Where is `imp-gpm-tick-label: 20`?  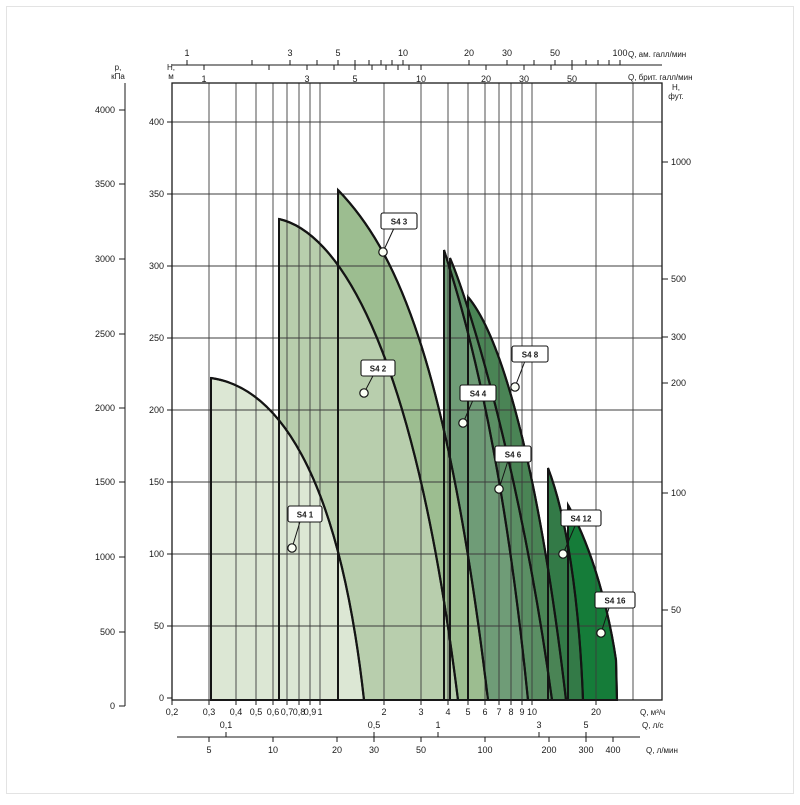
imp-gpm-tick-label: 20 is located at coordinates (486, 79).